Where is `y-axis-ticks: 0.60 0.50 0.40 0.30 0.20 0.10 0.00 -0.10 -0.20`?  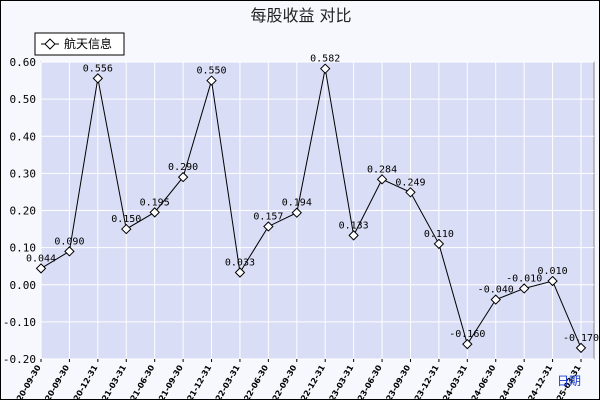
y-axis-ticks: 0.60 0.50 0.40 0.30 0.20 0.10 0.00 -0.10 -0.20 is located at coordinates (19, 211).